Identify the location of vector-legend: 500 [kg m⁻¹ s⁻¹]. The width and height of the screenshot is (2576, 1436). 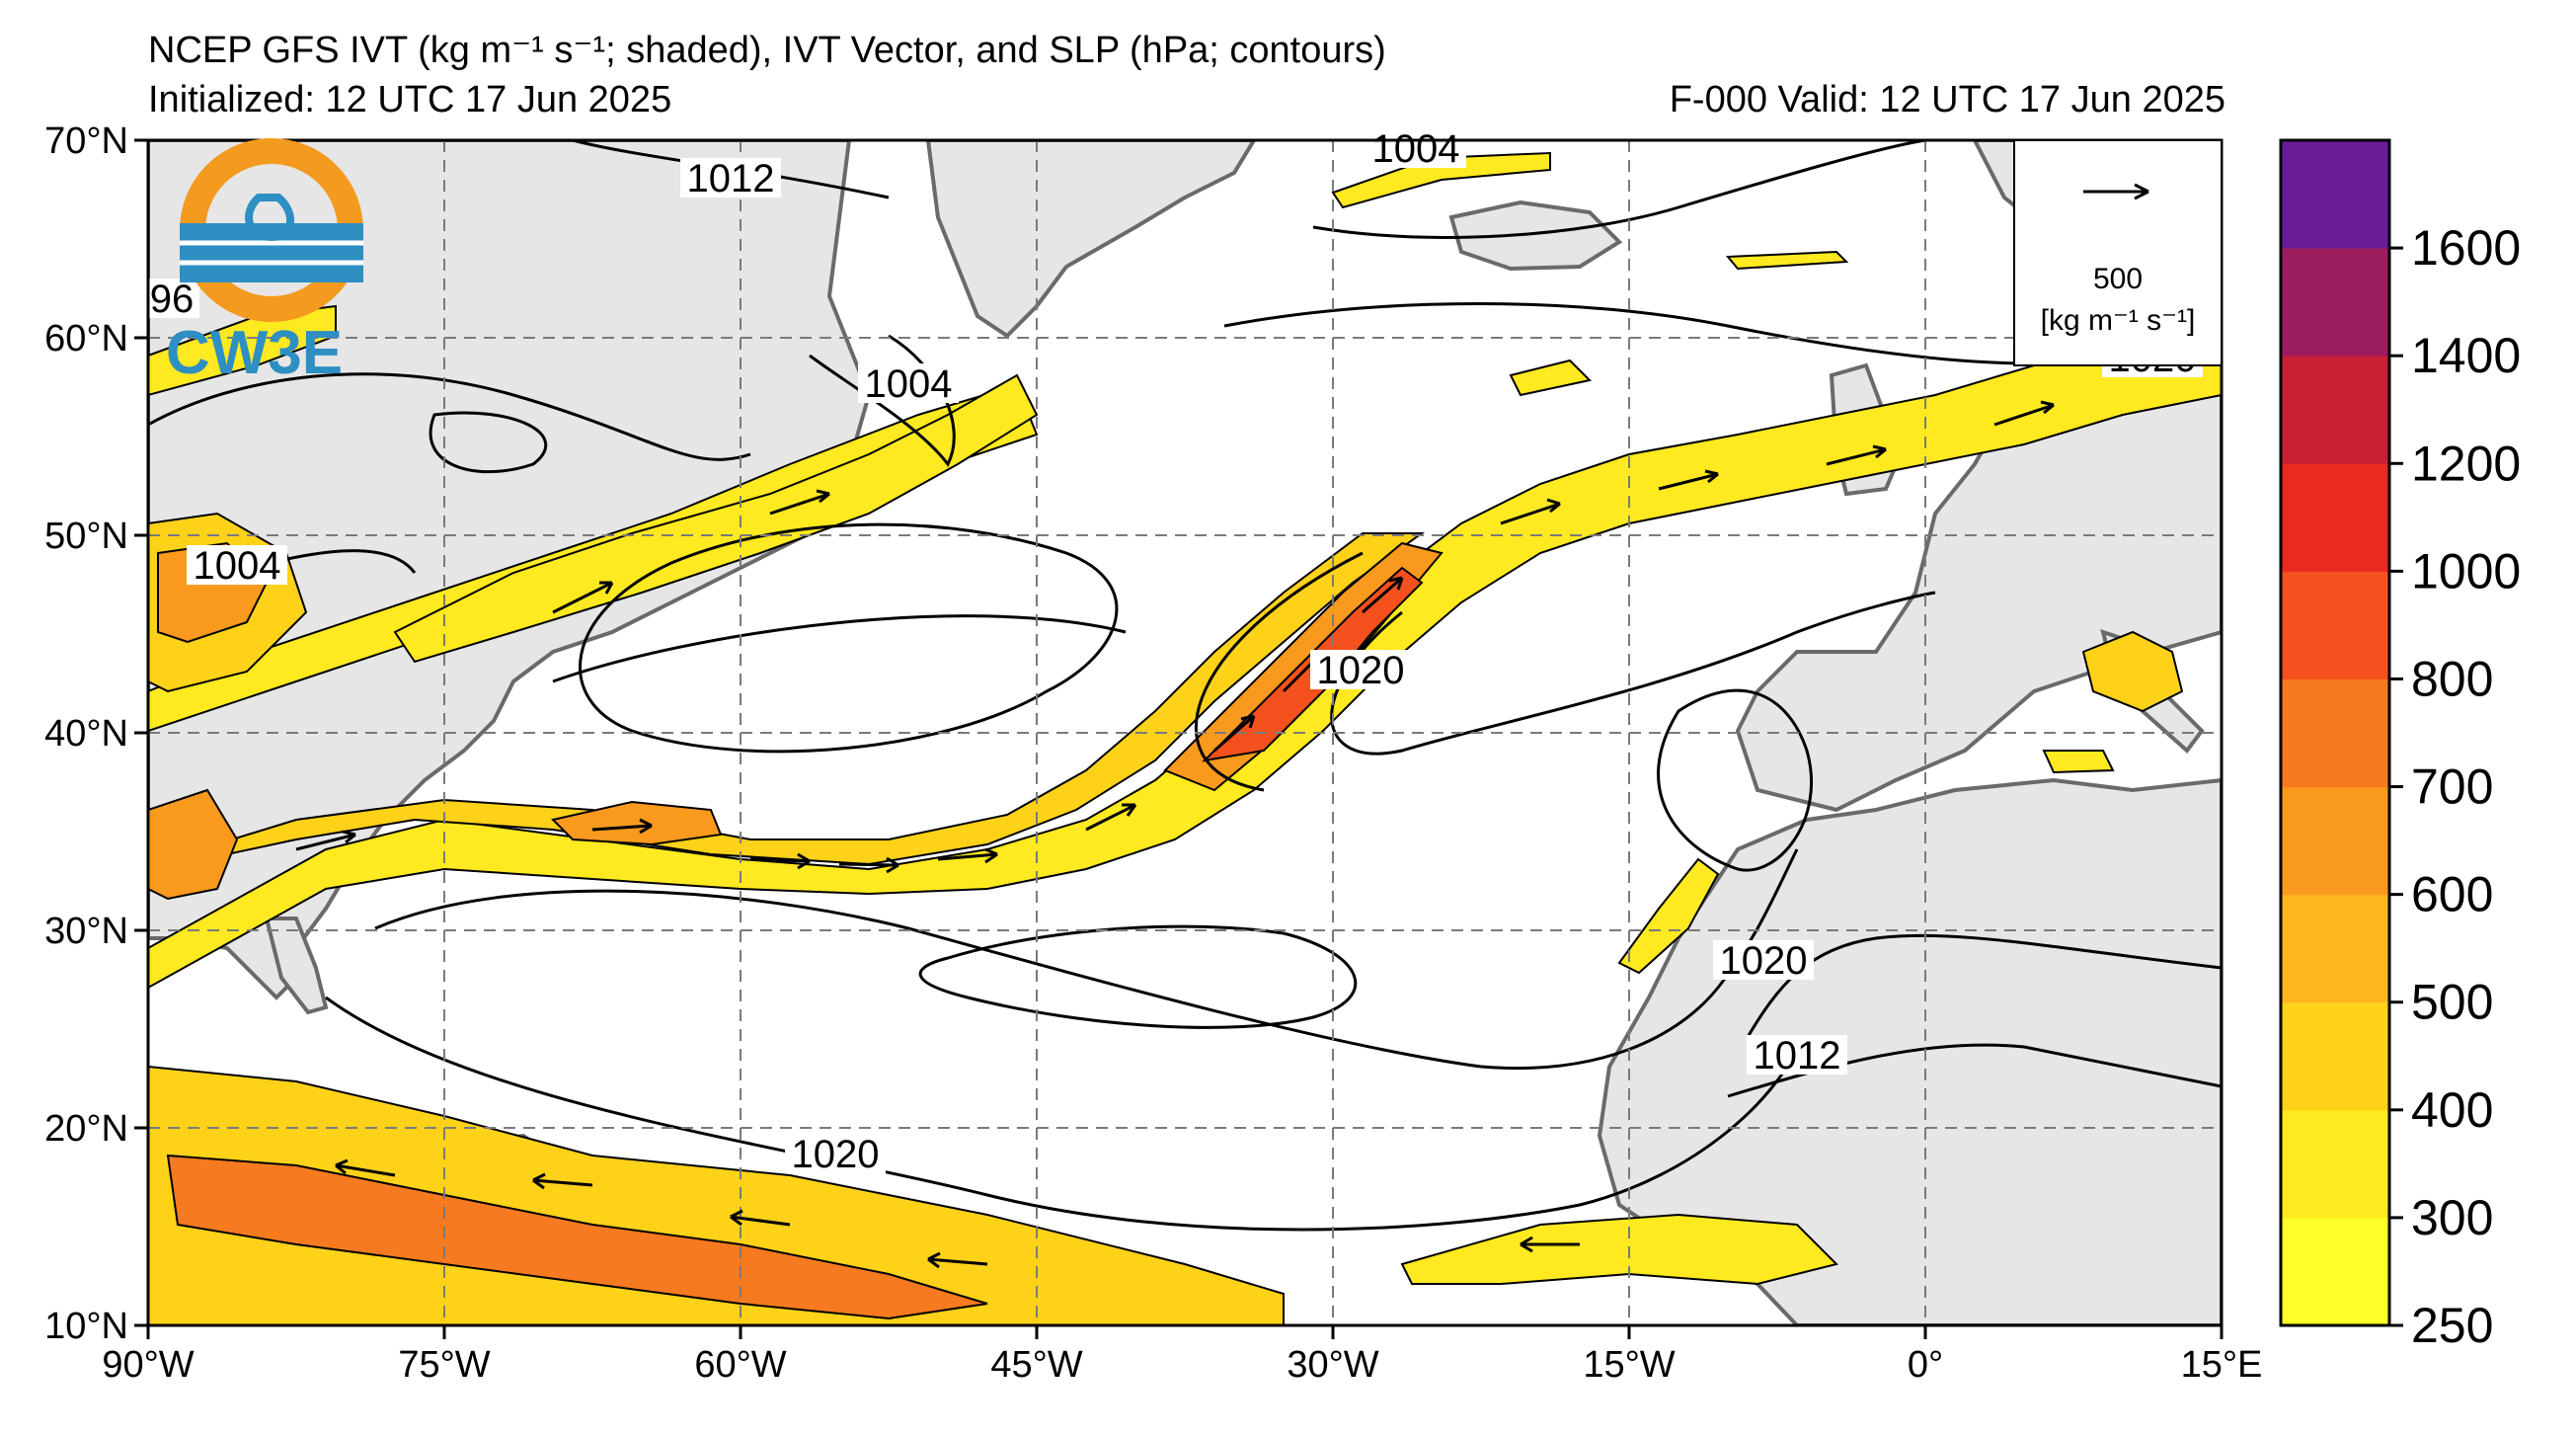
(2118, 253).